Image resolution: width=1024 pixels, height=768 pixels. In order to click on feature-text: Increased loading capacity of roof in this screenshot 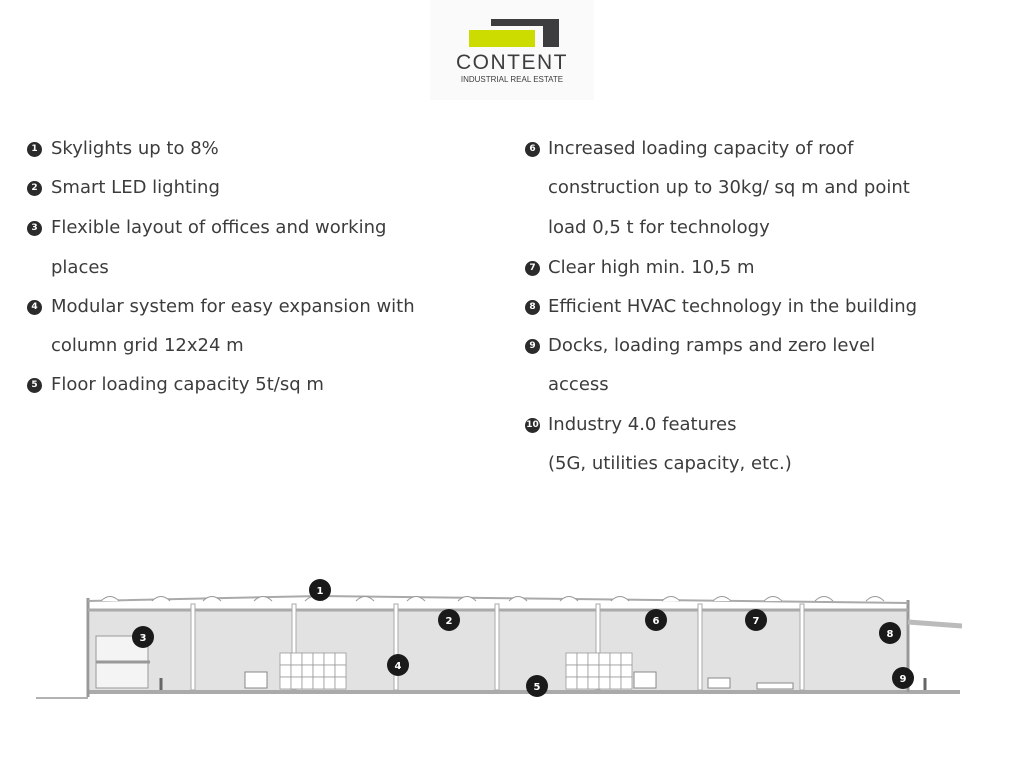, I will do `click(701, 148)`.